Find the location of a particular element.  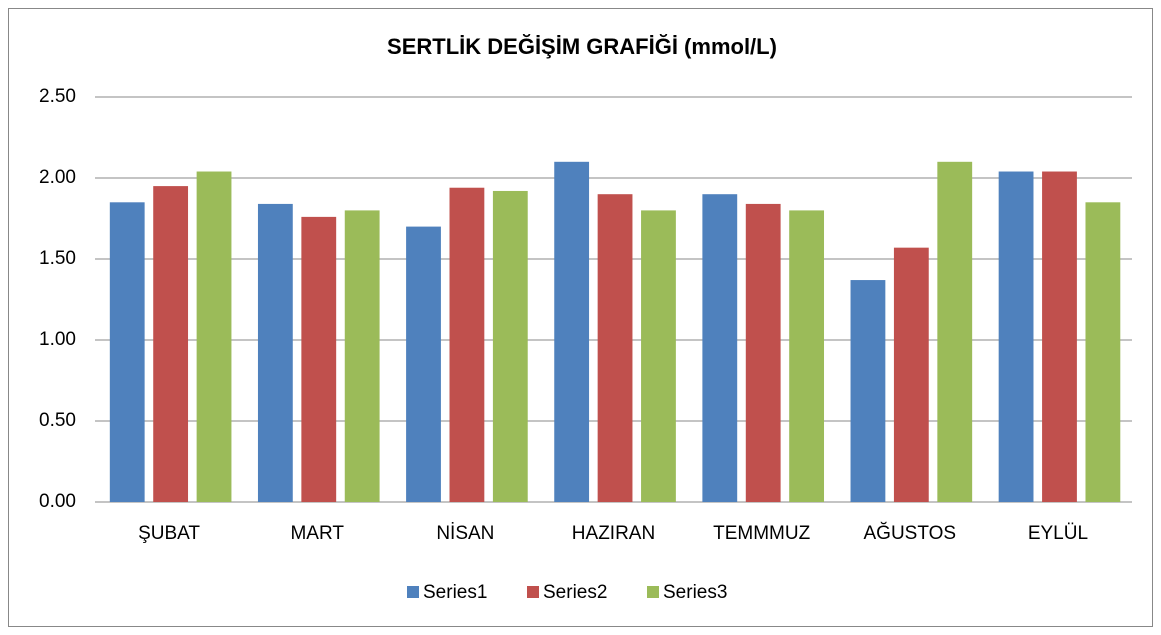

chart-title: SERTLİK DEĞİŞİM GRAFİĞİ (mmol/L) is located at coordinates (582, 46).